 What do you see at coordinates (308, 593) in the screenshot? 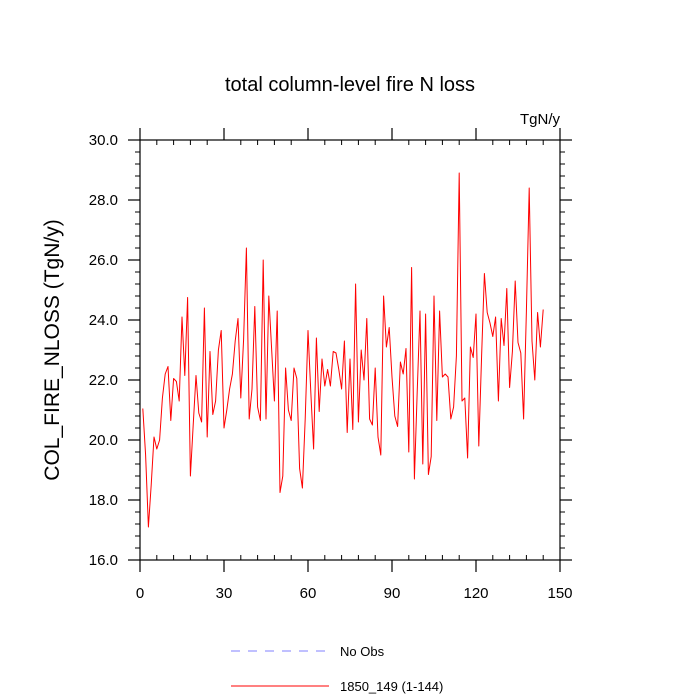
I see `x-tick-label: 60` at bounding box center [308, 593].